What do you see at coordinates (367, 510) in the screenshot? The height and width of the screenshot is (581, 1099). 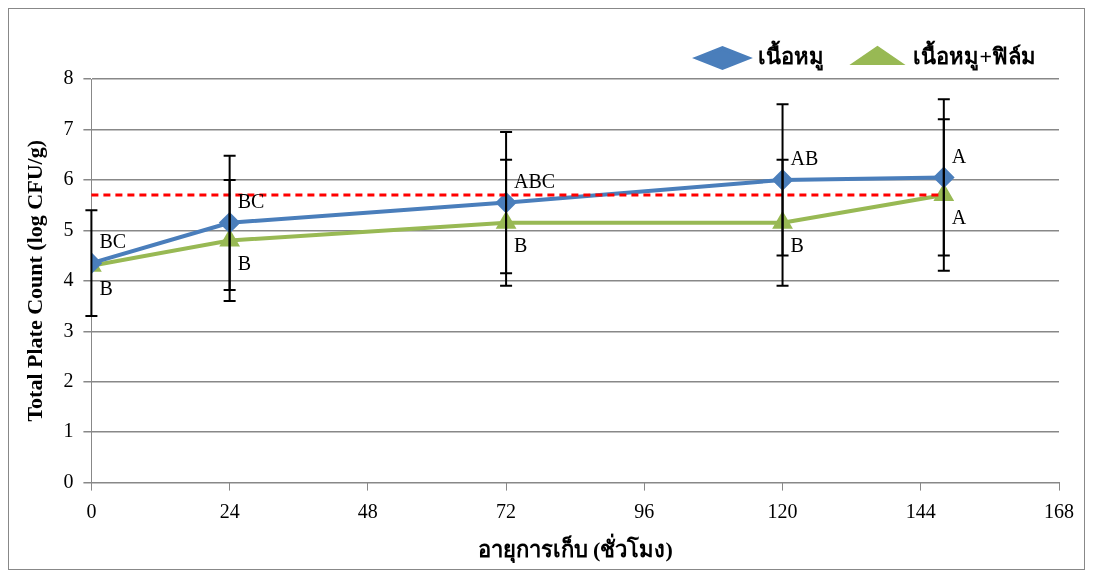 I see `x-tick-label: 48` at bounding box center [367, 510].